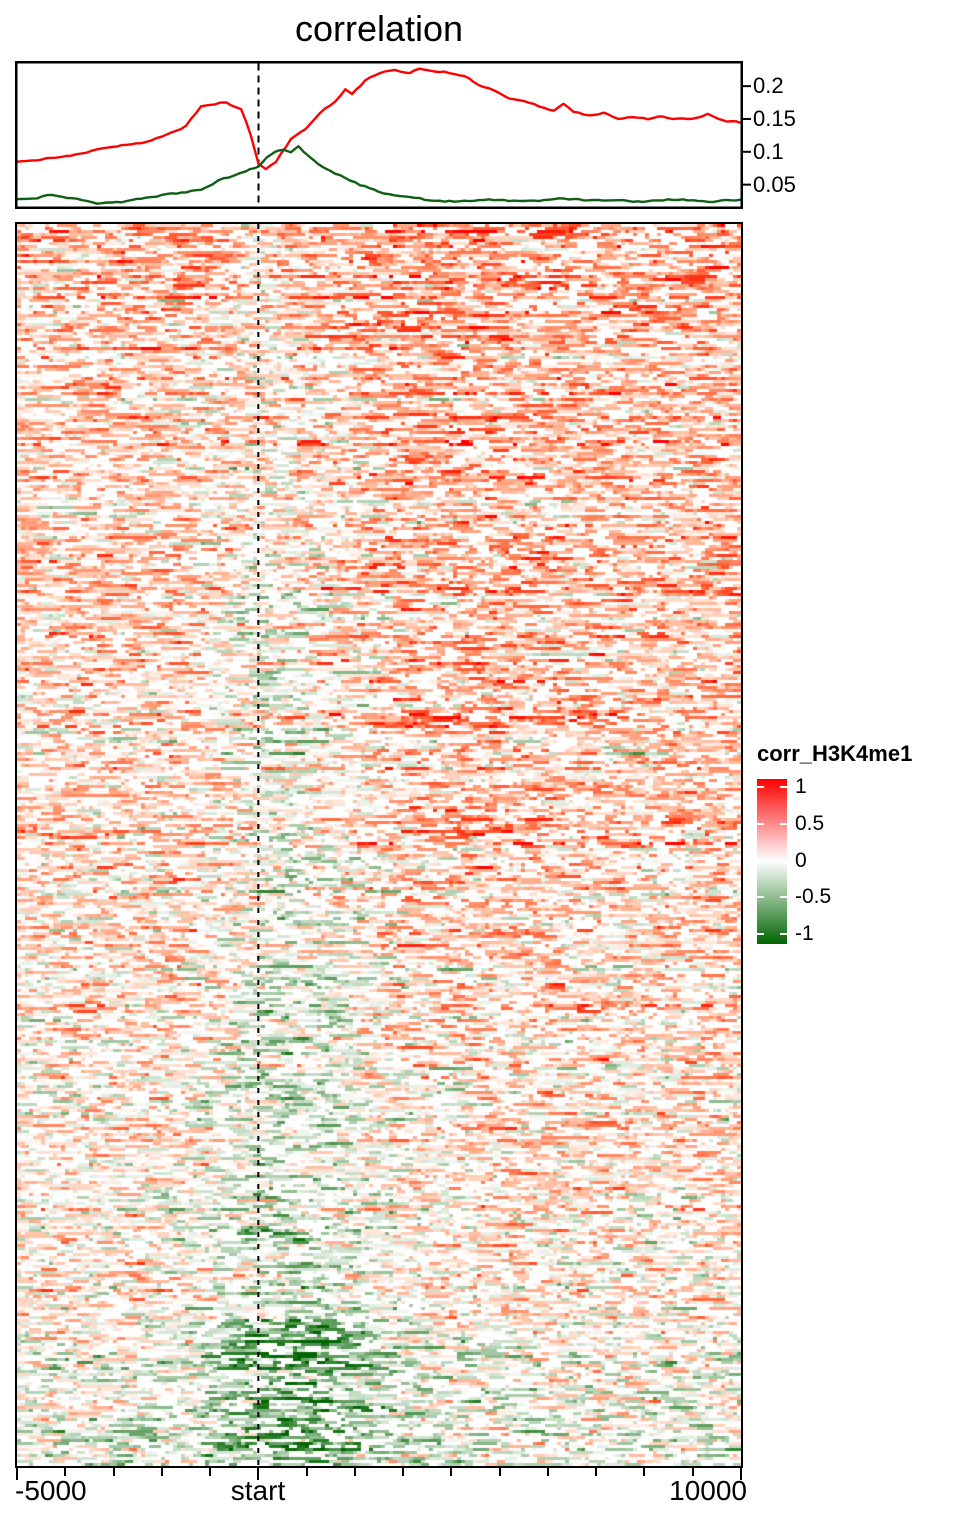 The width and height of the screenshot is (960, 1536). Describe the element at coordinates (258, 1490) in the screenshot. I see `x-axis-label-start: start` at that location.